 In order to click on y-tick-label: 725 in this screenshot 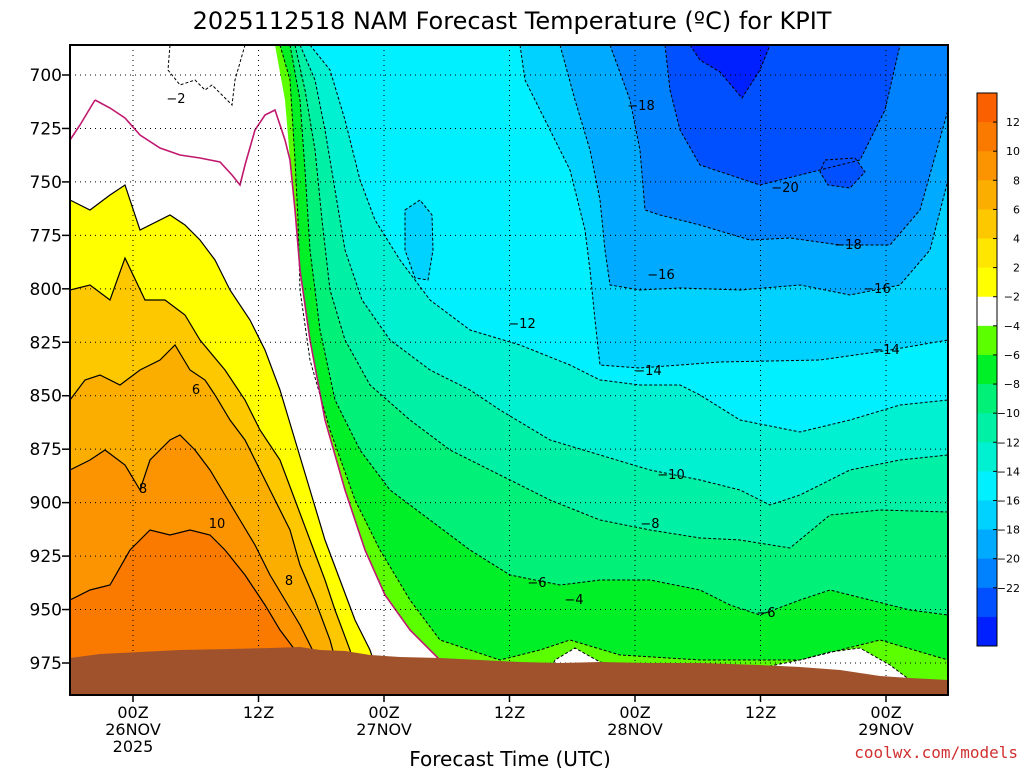, I will do `click(46, 129)`.